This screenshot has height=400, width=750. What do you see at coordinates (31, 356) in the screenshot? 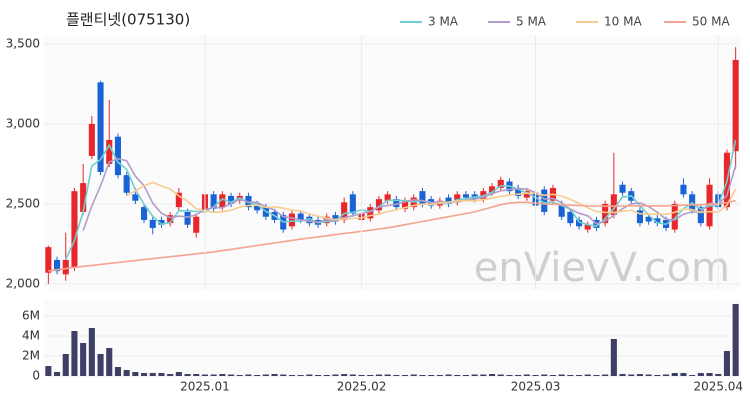
I see `y-tick-label: 2M` at bounding box center [31, 356].